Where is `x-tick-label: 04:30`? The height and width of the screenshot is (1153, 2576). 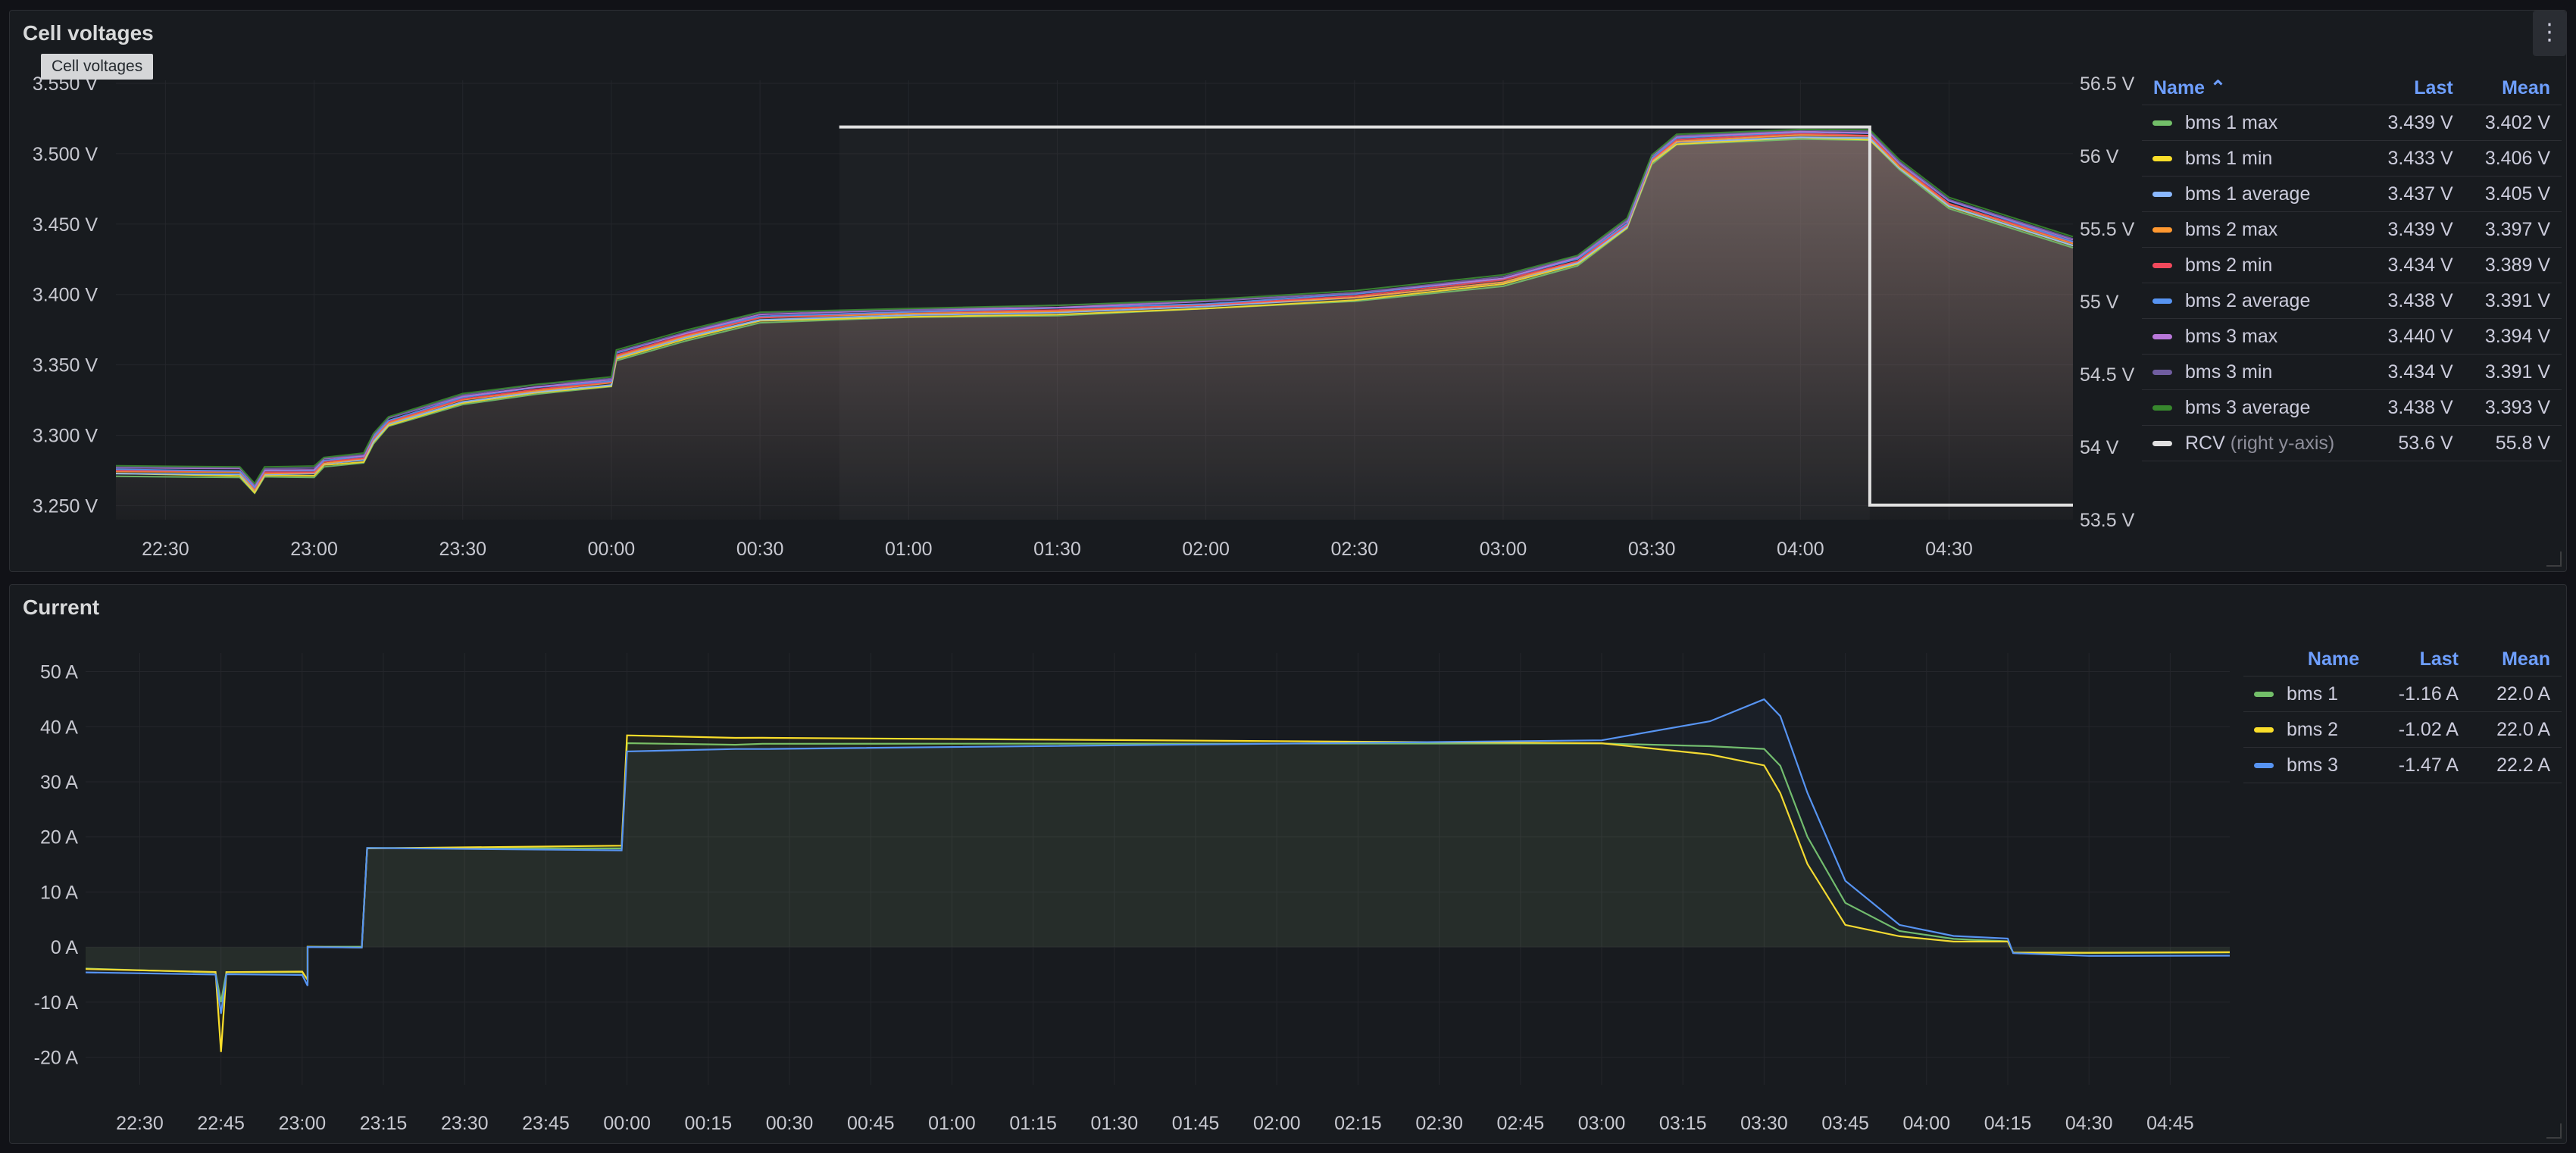 x-tick-label: 04:30 is located at coordinates (1949, 549).